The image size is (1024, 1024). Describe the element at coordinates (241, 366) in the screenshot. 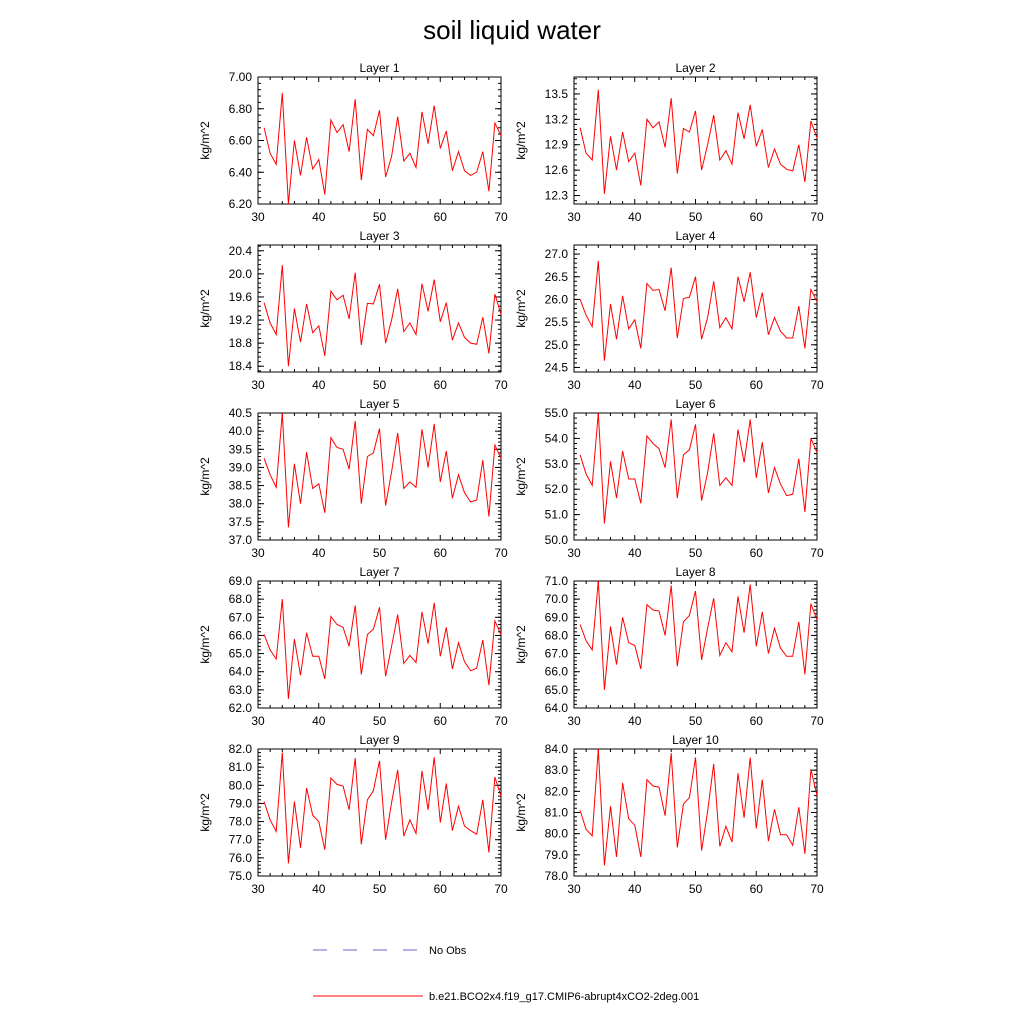

I see `y-tick-label: 18.4` at that location.